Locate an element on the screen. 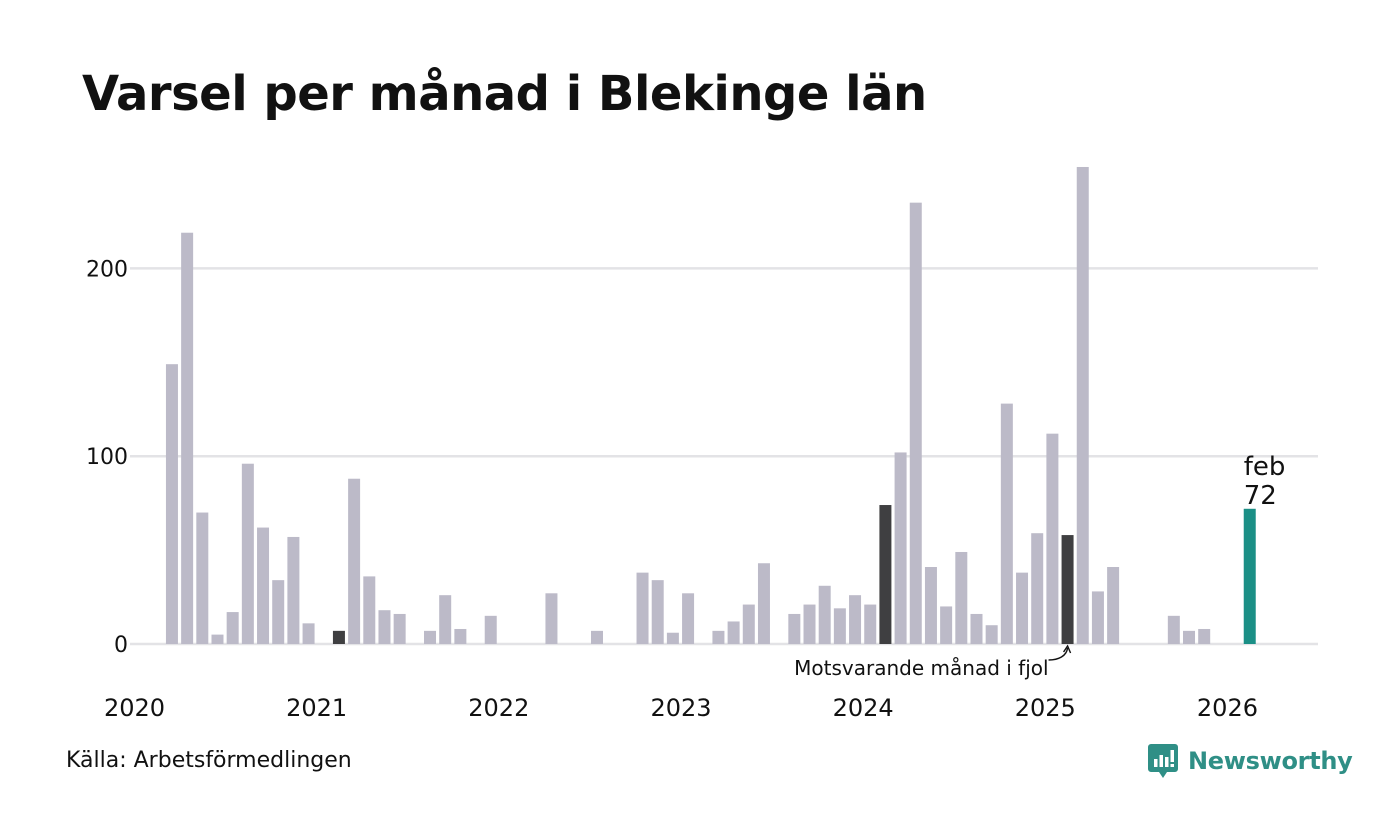 Image resolution: width=1400 pixels, height=840 pixels. brand-logo: Newsworthy is located at coordinates (1250, 761).